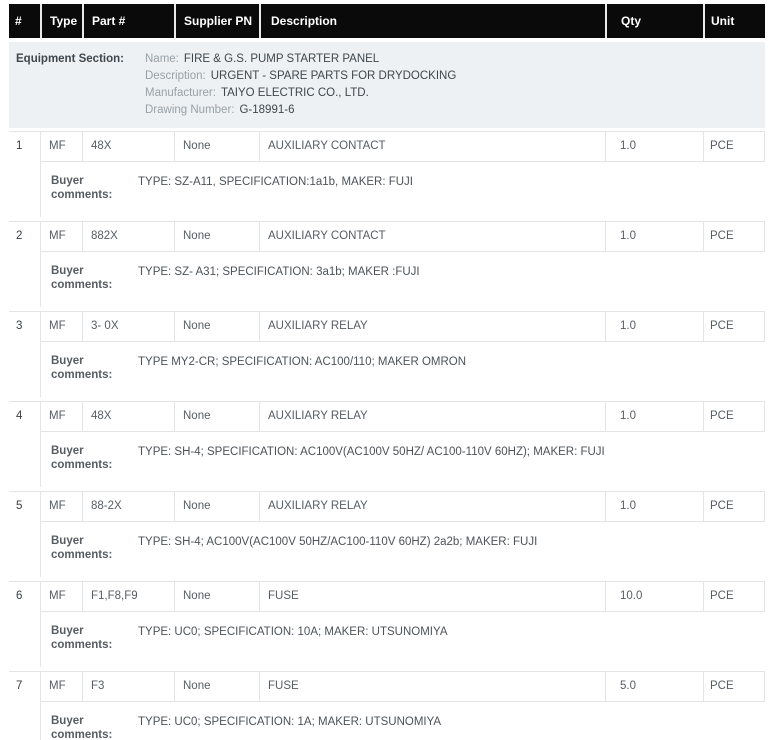 The image size is (778, 740). I want to click on equipment-name-line: Name: FIRE & G.S. PUMP STARTER PANEL, so click(455, 59).